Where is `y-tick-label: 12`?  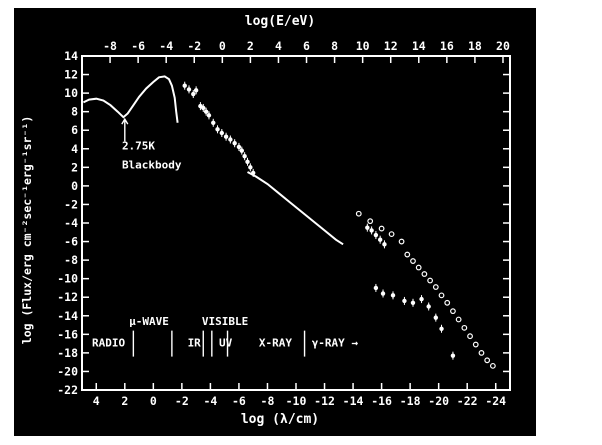
y-tick-label: 12 is located at coordinates (71, 75).